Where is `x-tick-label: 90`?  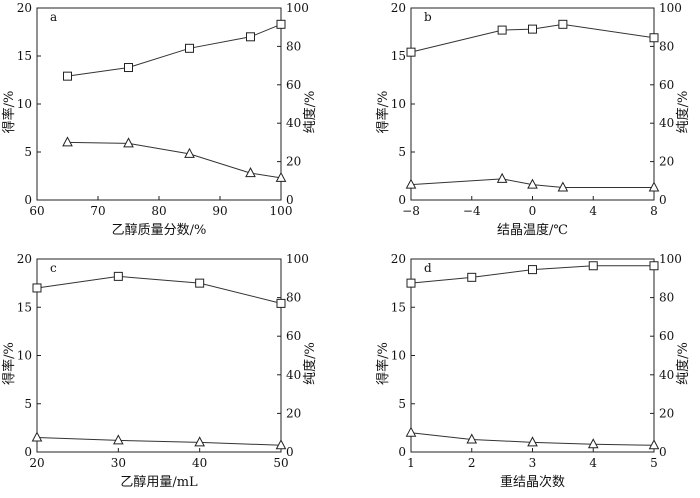
x-tick-label: 90 is located at coordinates (219, 211).